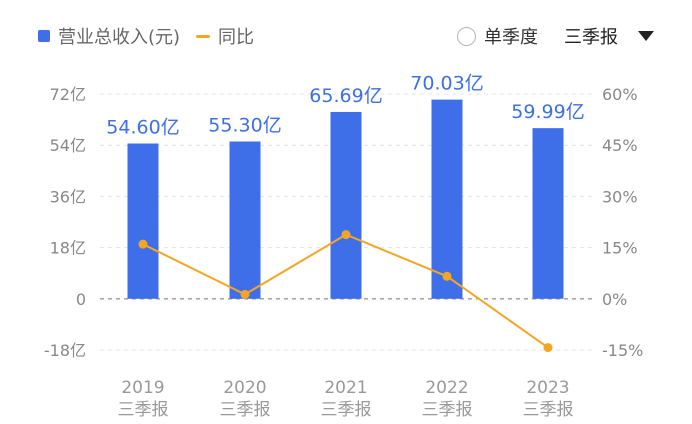 This screenshot has height=424, width=692. Describe the element at coordinates (620, 145) in the screenshot. I see `right-tick-label: 45%` at that location.